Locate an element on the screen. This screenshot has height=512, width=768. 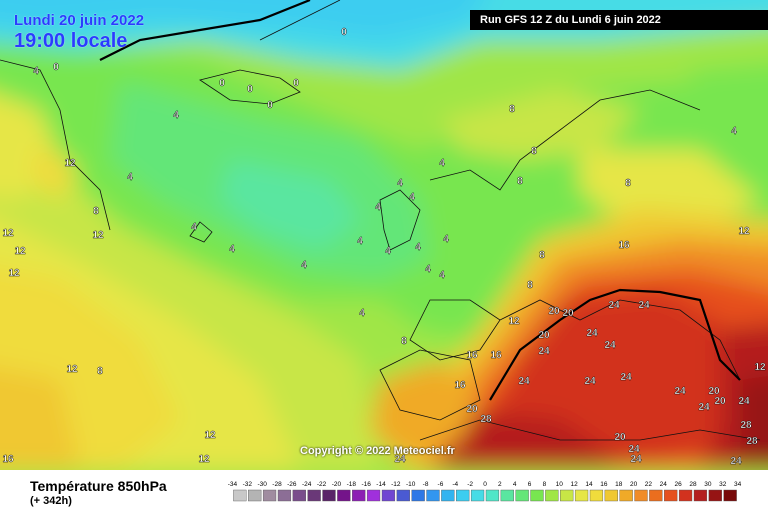
scale-tick-label: 18 is located at coordinates (619, 484).